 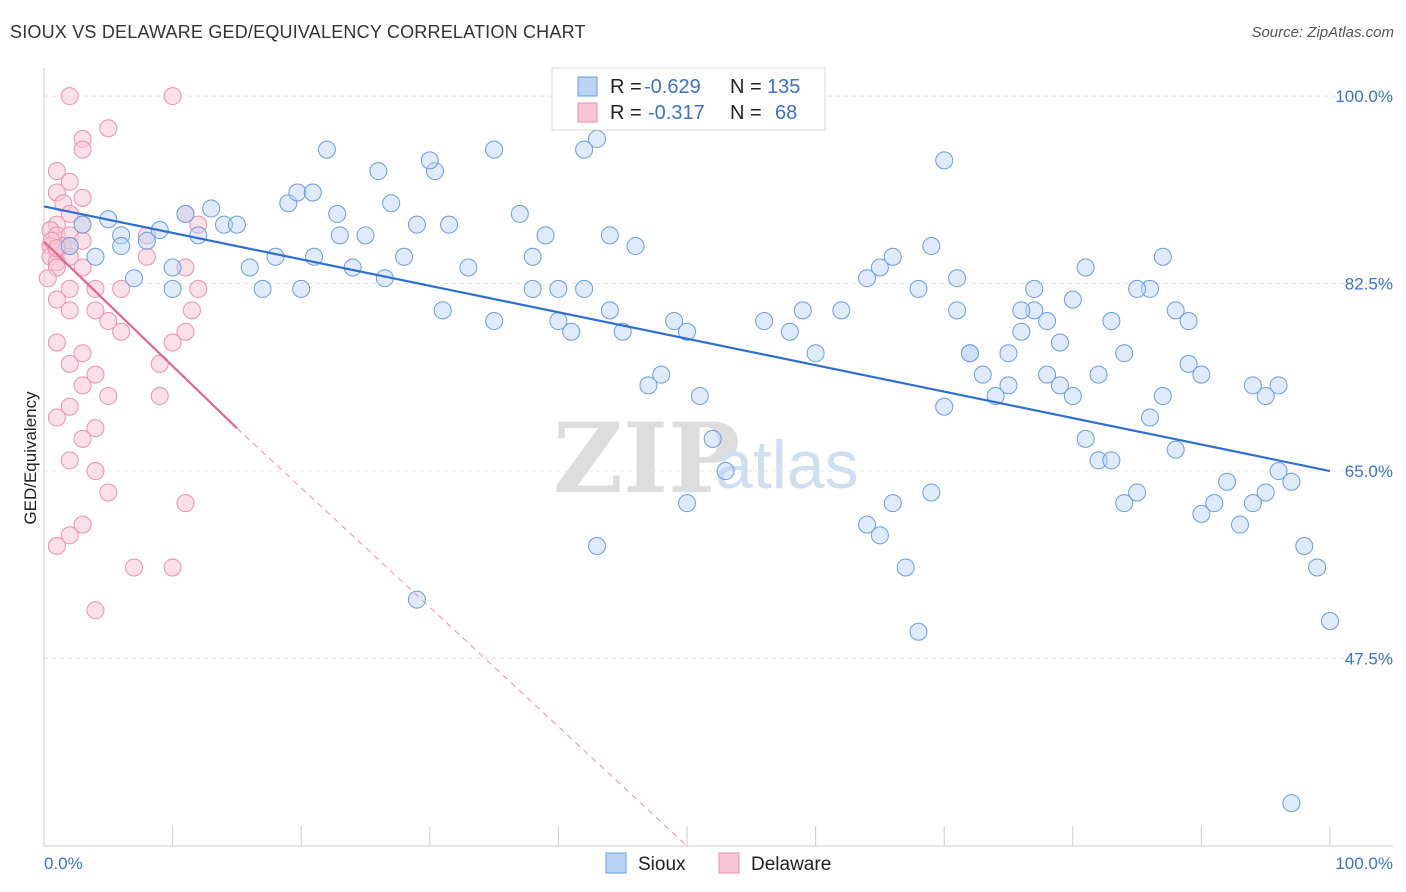 What do you see at coordinates (616, 863) in the screenshot?
I see `sioux-series-swatch` at bounding box center [616, 863].